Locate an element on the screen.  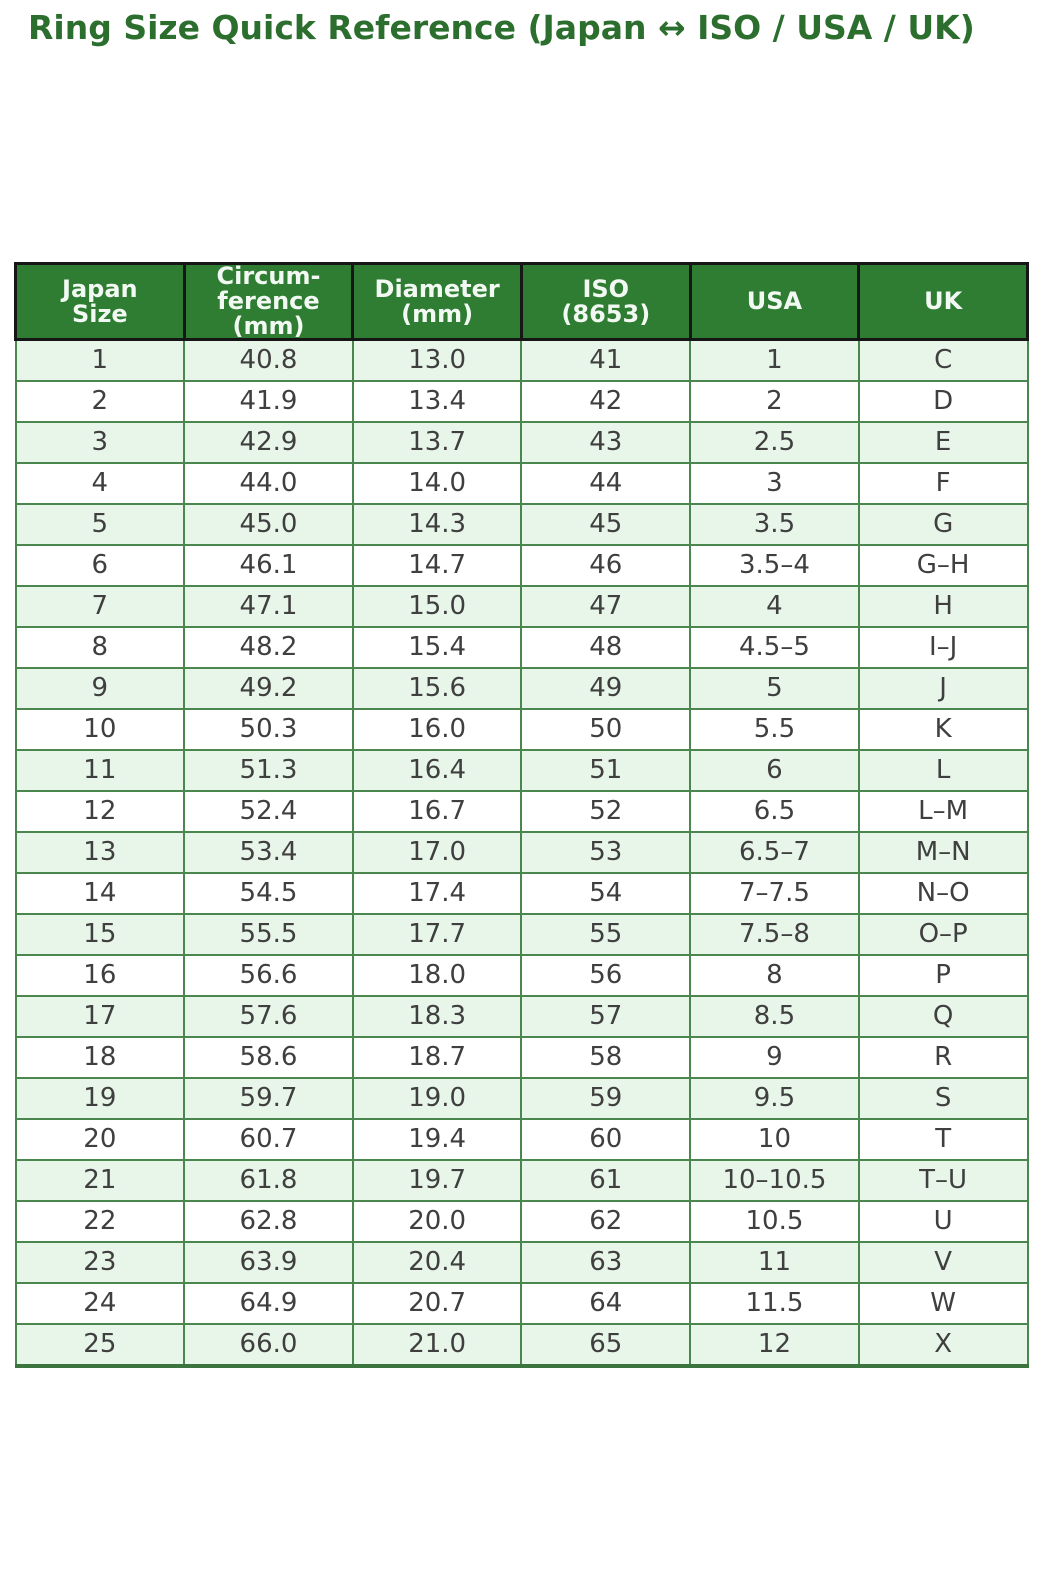
cell-circumference: 47.1 is located at coordinates (268, 606).